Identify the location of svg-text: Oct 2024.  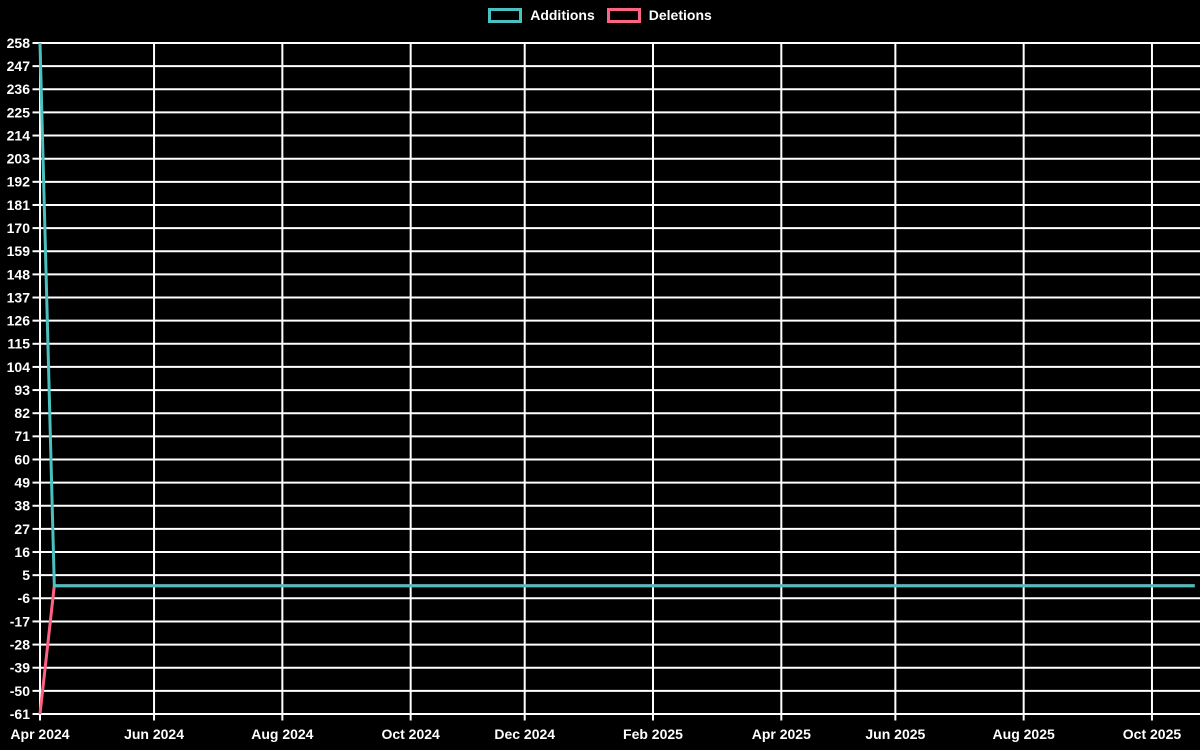
(410, 734).